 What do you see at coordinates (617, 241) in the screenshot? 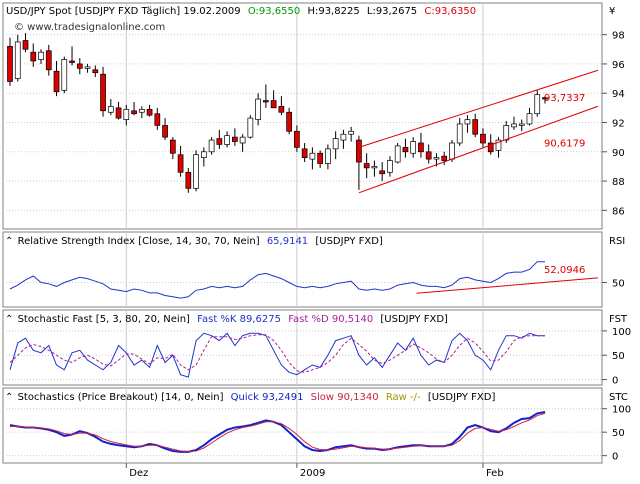
I see `rsi-axis-label: RSI` at bounding box center [617, 241].